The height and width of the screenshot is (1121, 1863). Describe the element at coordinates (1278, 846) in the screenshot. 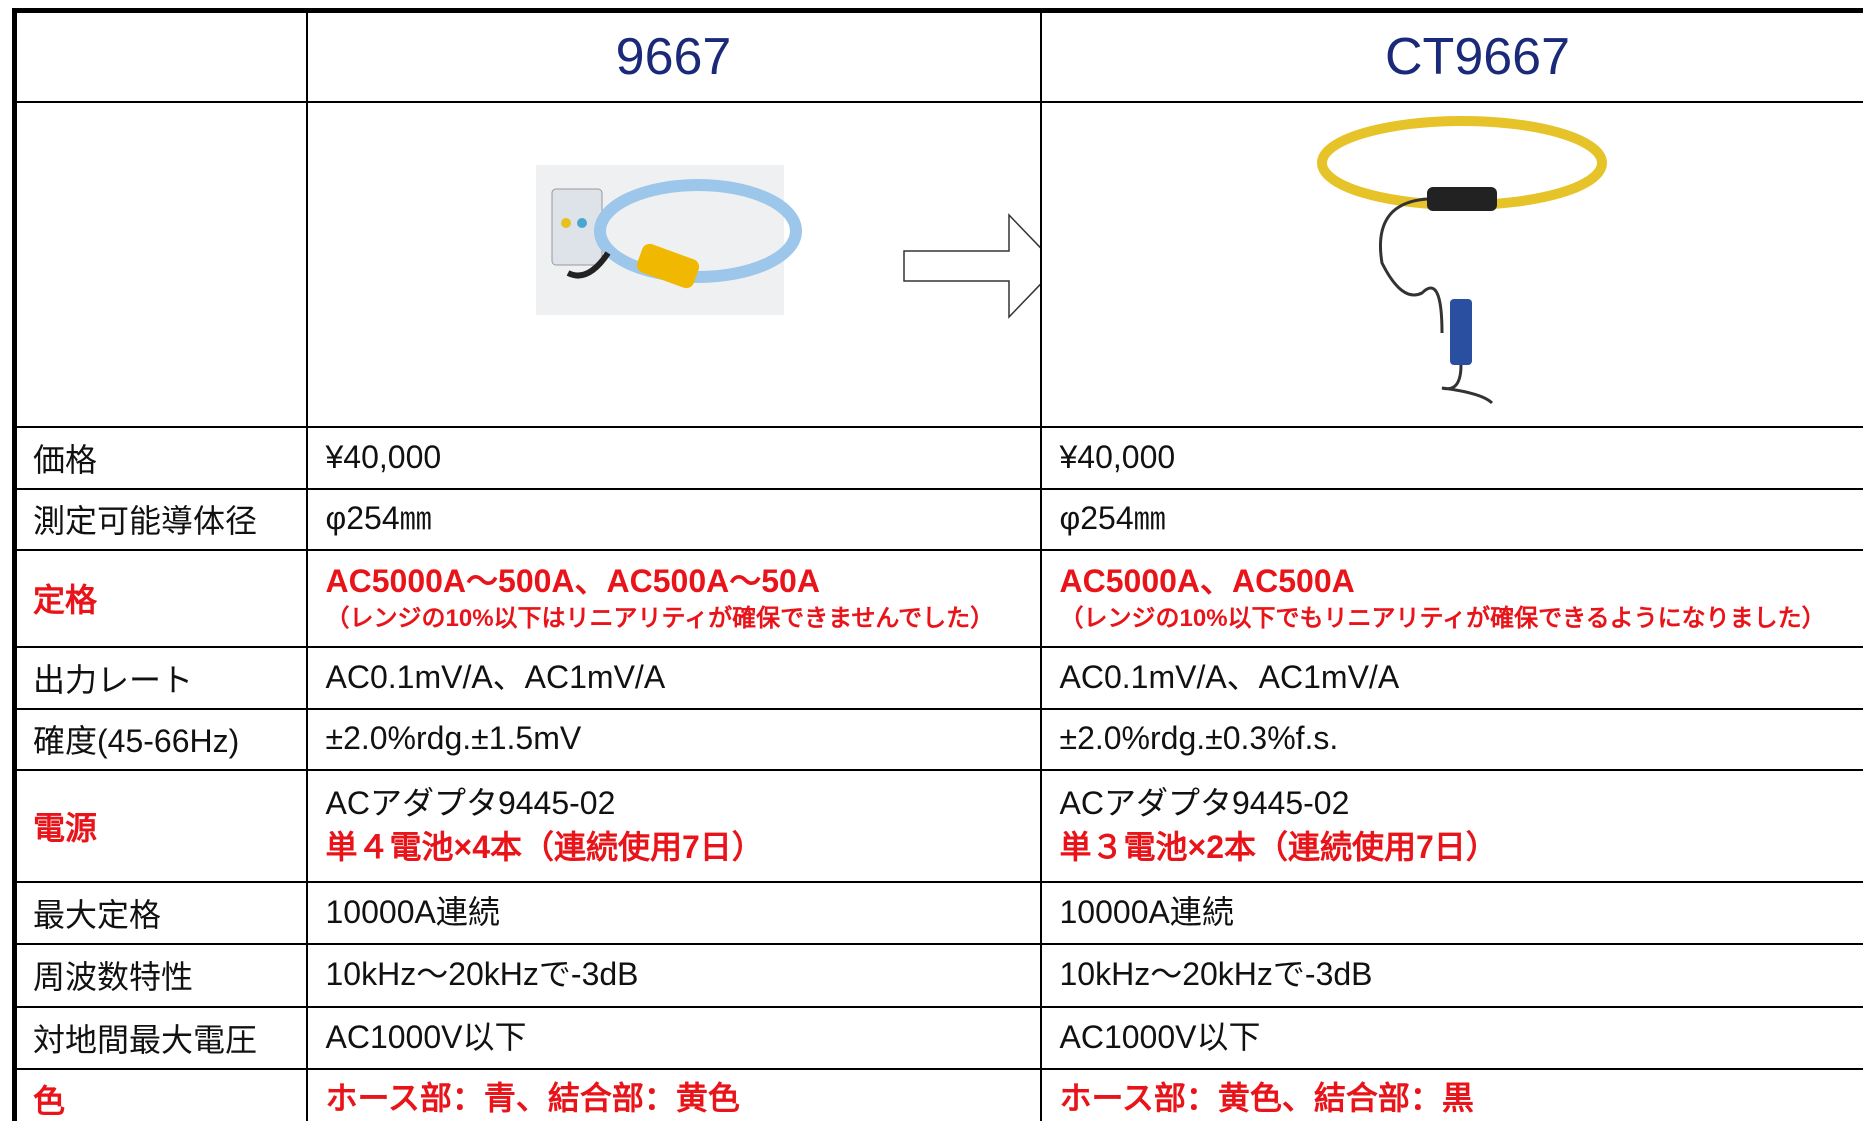

I see `cell-text: 単３電池×2本（連続使用7日）` at that location.